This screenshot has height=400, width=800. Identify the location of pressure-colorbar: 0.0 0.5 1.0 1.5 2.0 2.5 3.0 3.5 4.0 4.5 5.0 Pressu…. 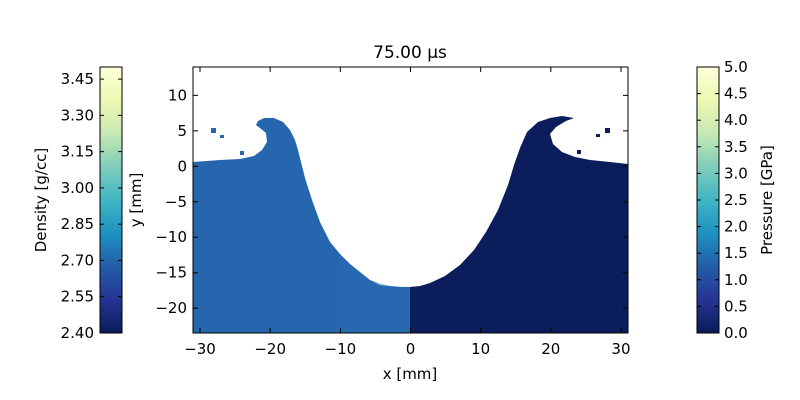
(736, 200).